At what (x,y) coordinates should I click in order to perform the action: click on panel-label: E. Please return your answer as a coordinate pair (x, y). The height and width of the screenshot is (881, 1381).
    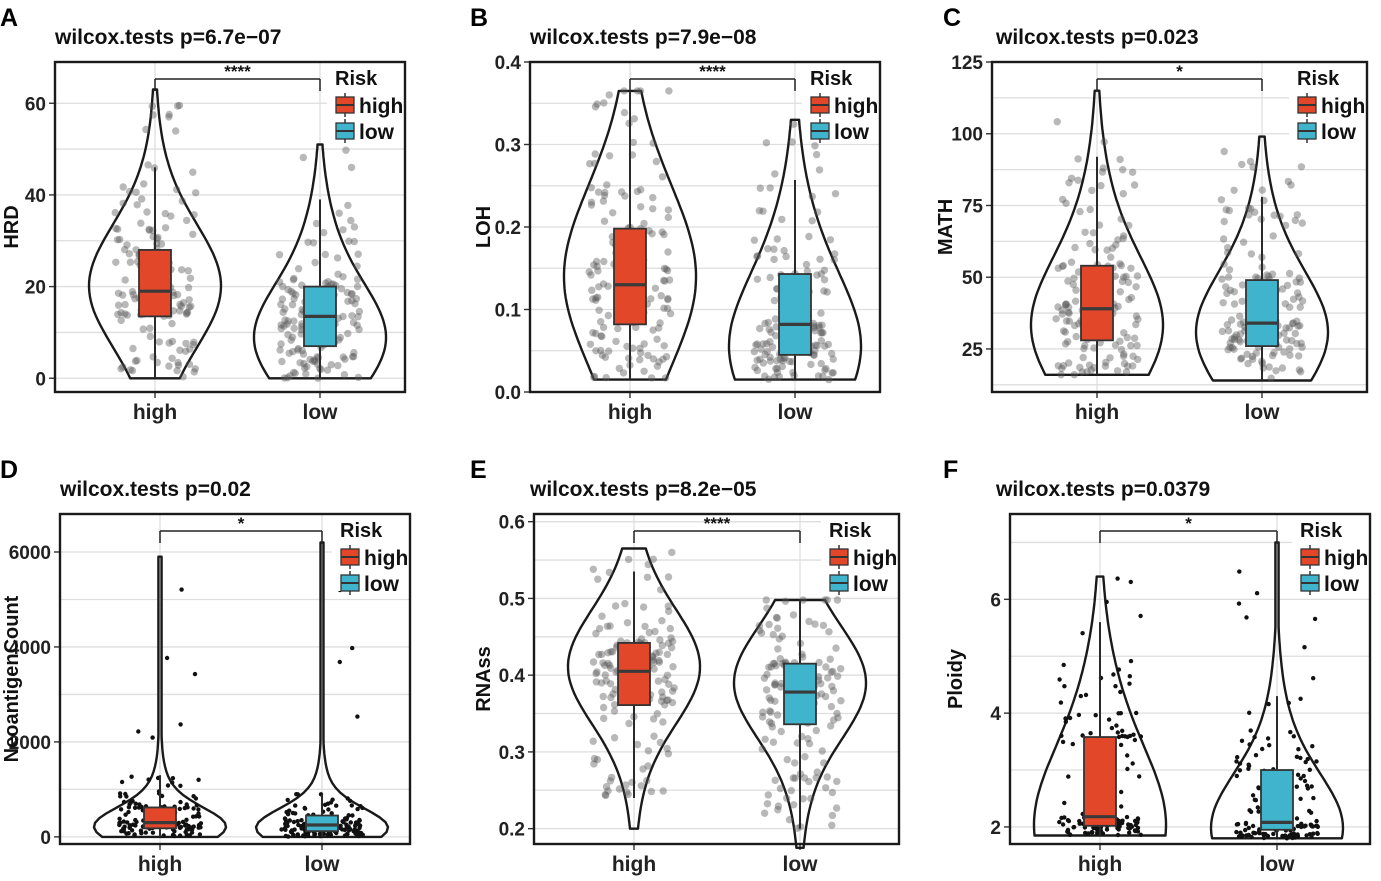
    Looking at the image, I should click on (478, 470).